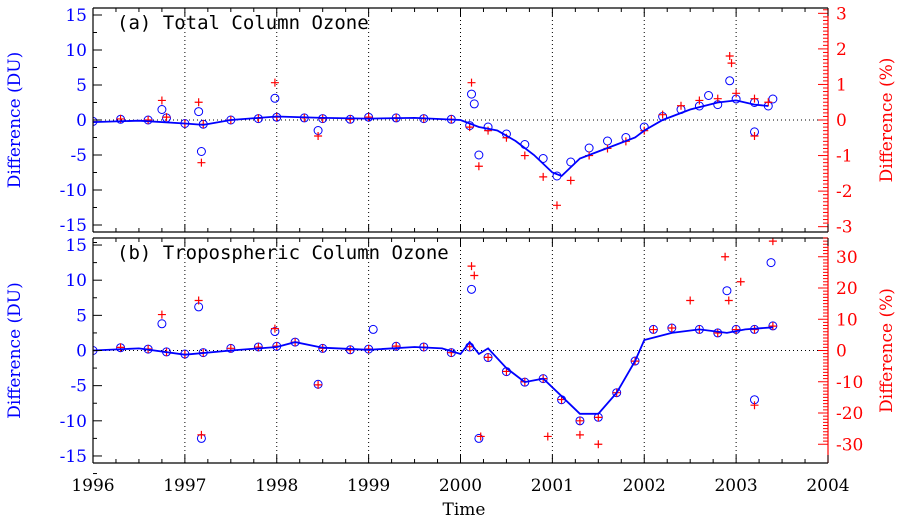 Image resolution: width=908 pixels, height=520 pixels. Describe the element at coordinates (243, 23) in the screenshot. I see `panel-title-a: (a) Total Column Ozone` at that location.